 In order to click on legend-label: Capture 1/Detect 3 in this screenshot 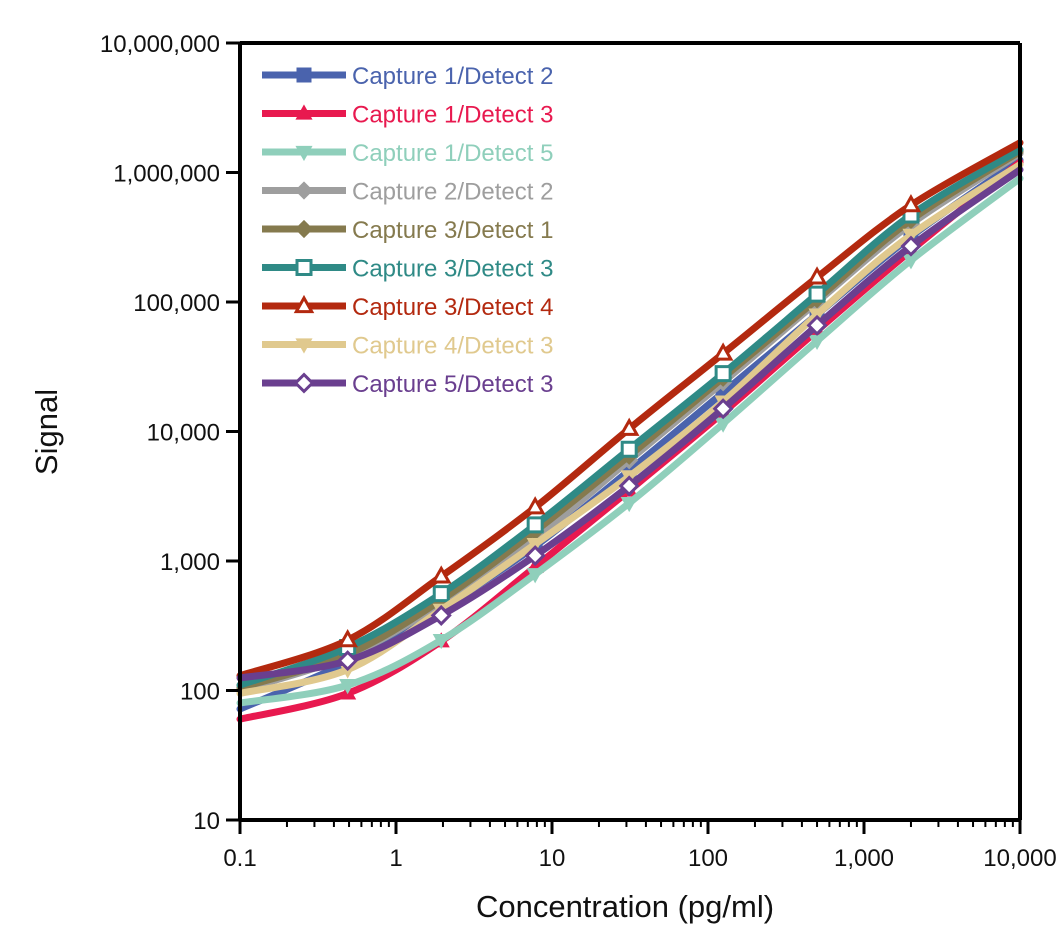, I will do `click(452, 115)`.